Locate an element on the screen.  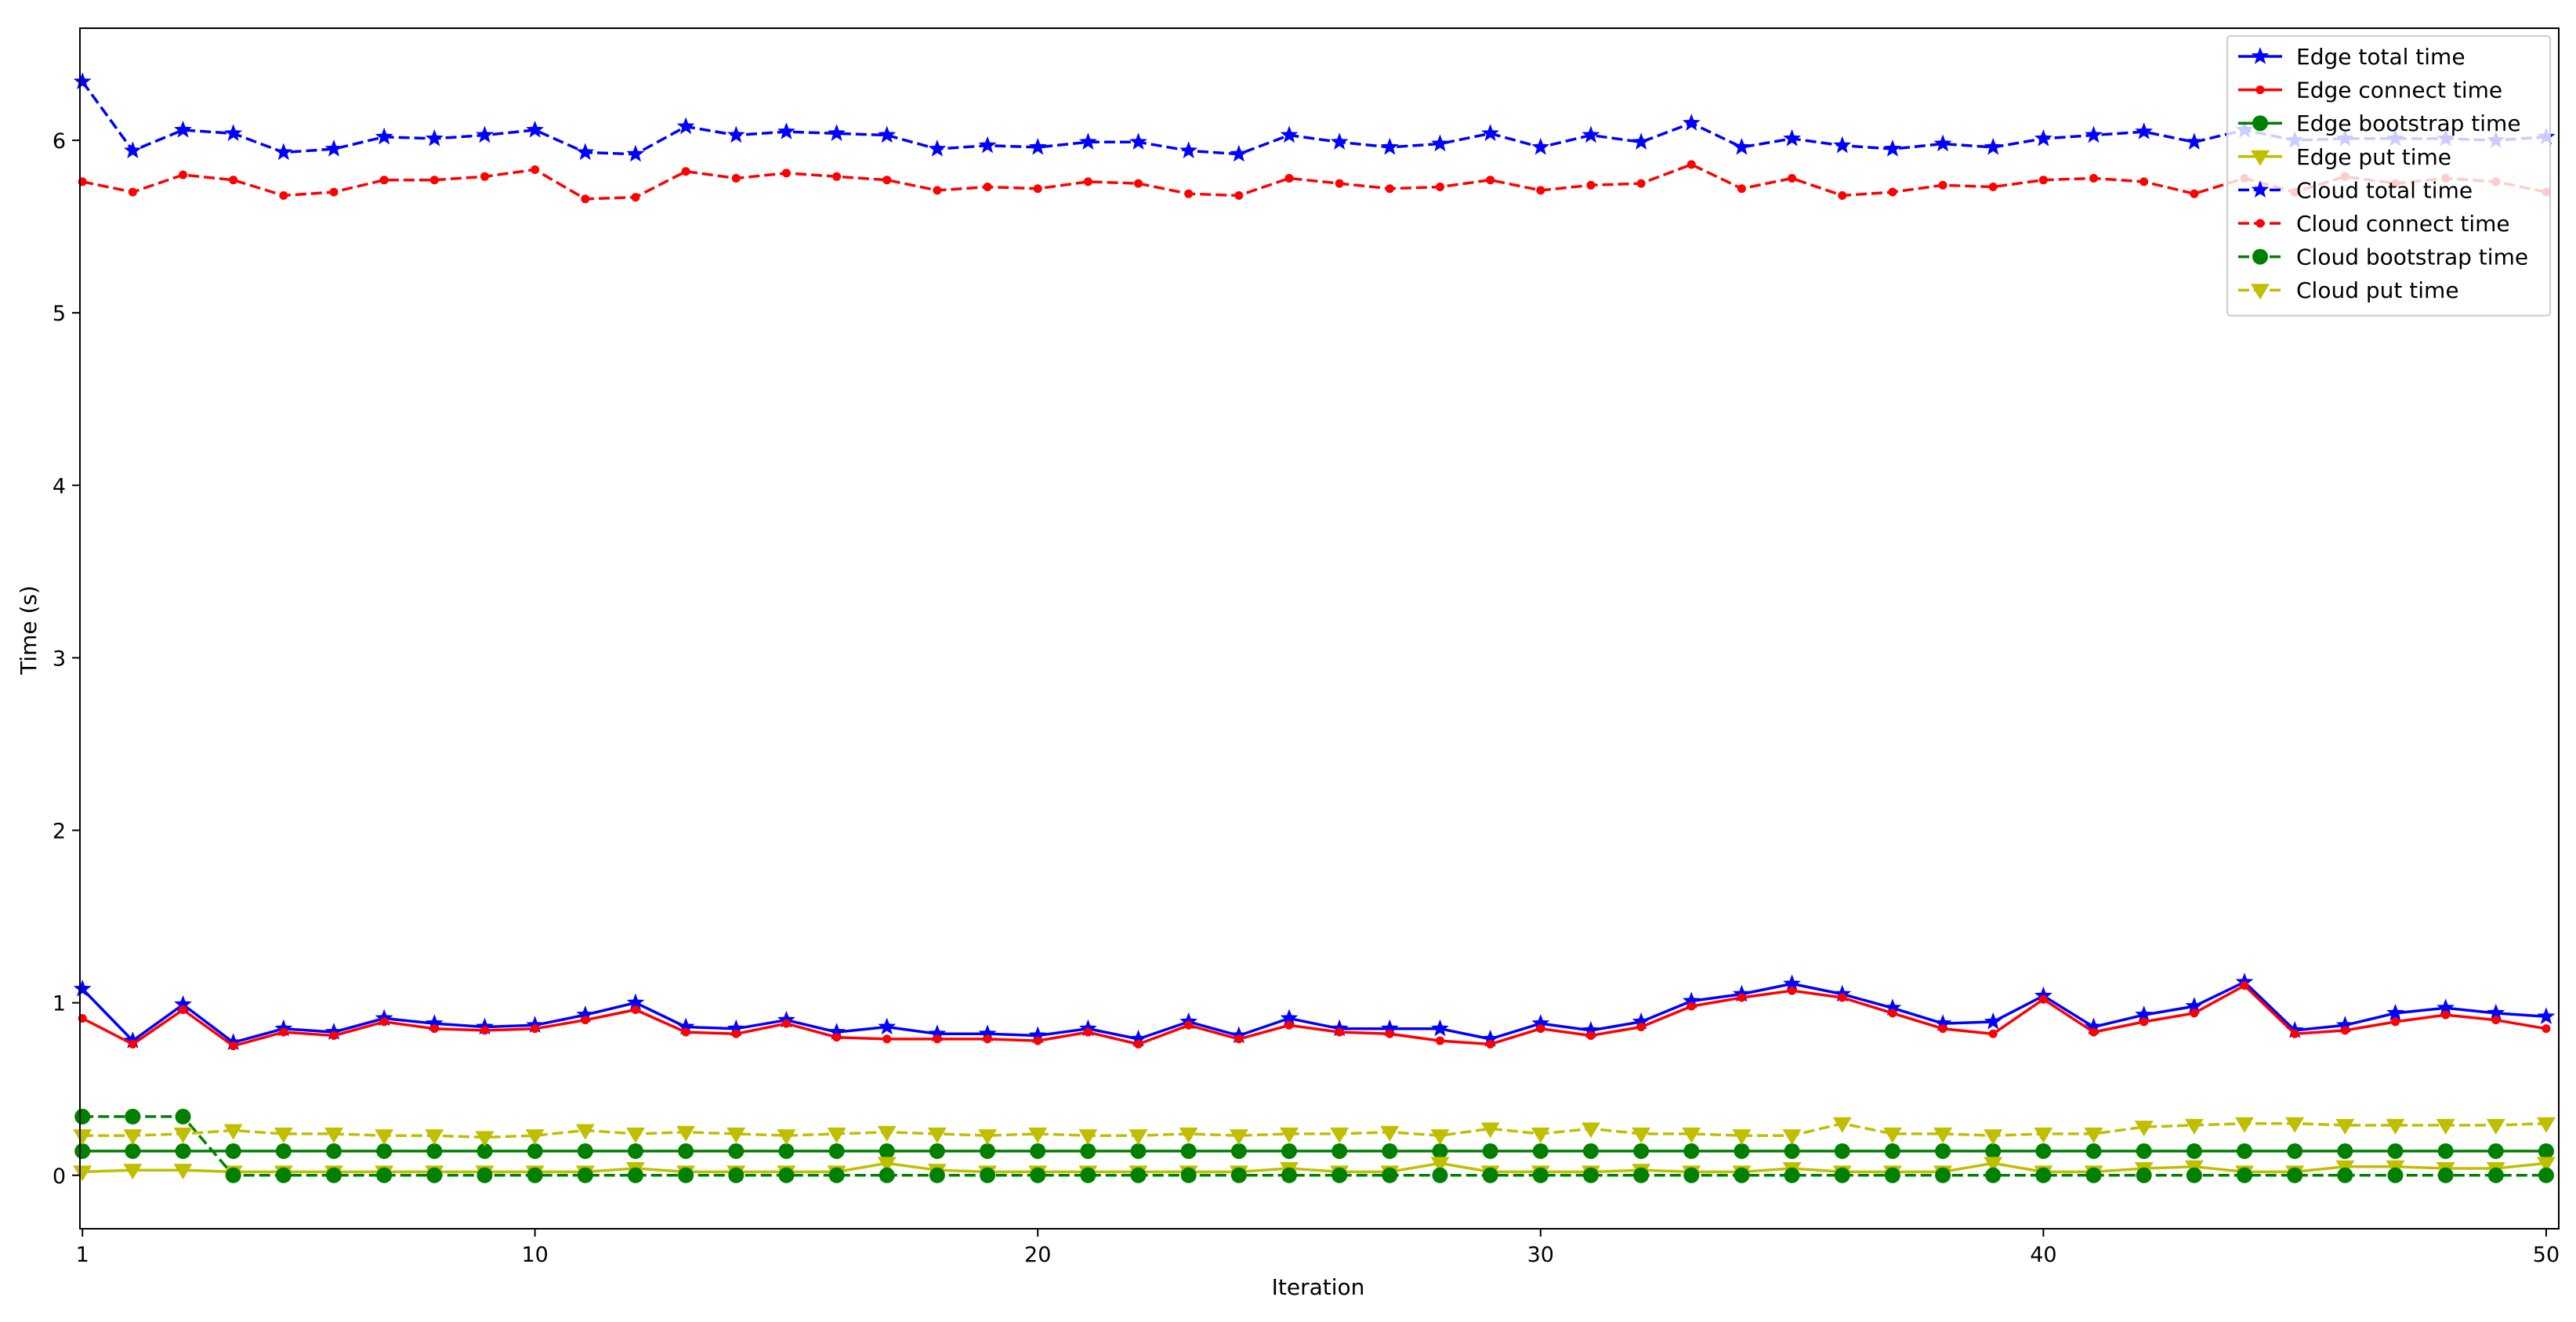
y-tick-label: 6 is located at coordinates (59, 141).